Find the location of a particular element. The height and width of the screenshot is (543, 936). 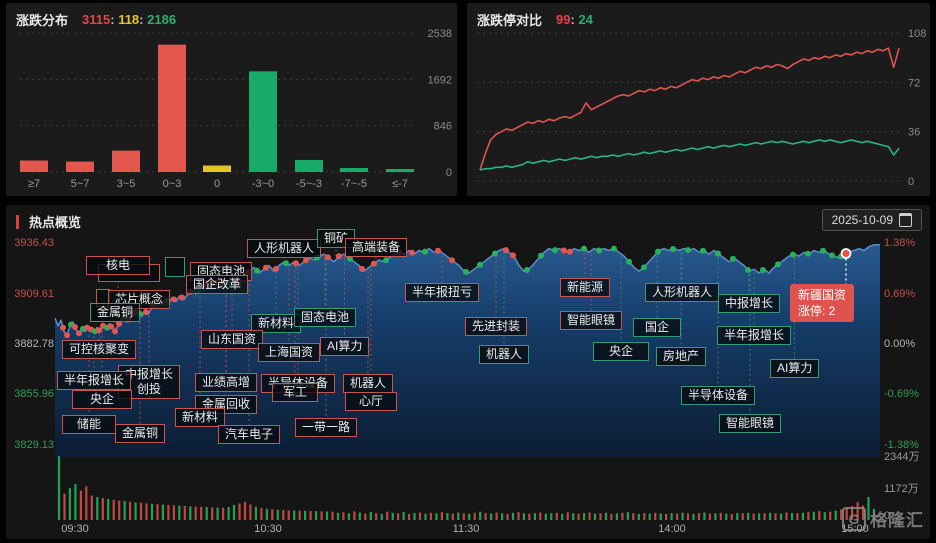

hotspot-tag-text: 山东国资 is located at coordinates (232, 339).